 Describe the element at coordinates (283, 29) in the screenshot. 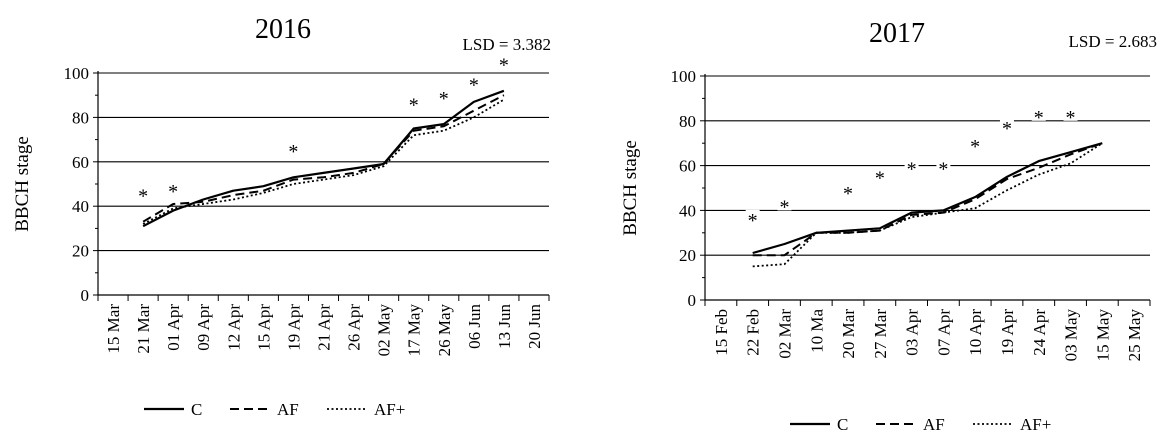

I see `chart-title: 2016` at that location.